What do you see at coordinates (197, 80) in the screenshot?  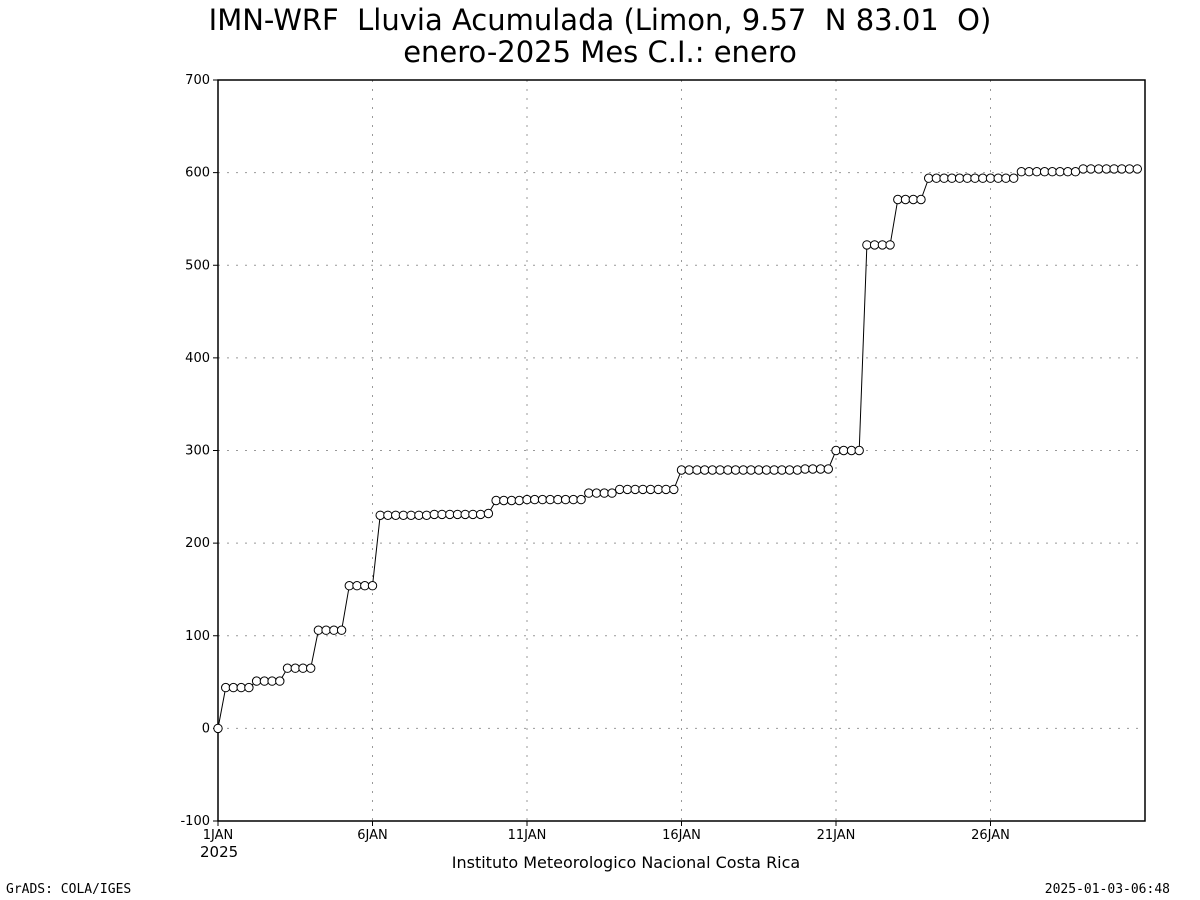 I see `y-tick-label: 700` at bounding box center [197, 80].